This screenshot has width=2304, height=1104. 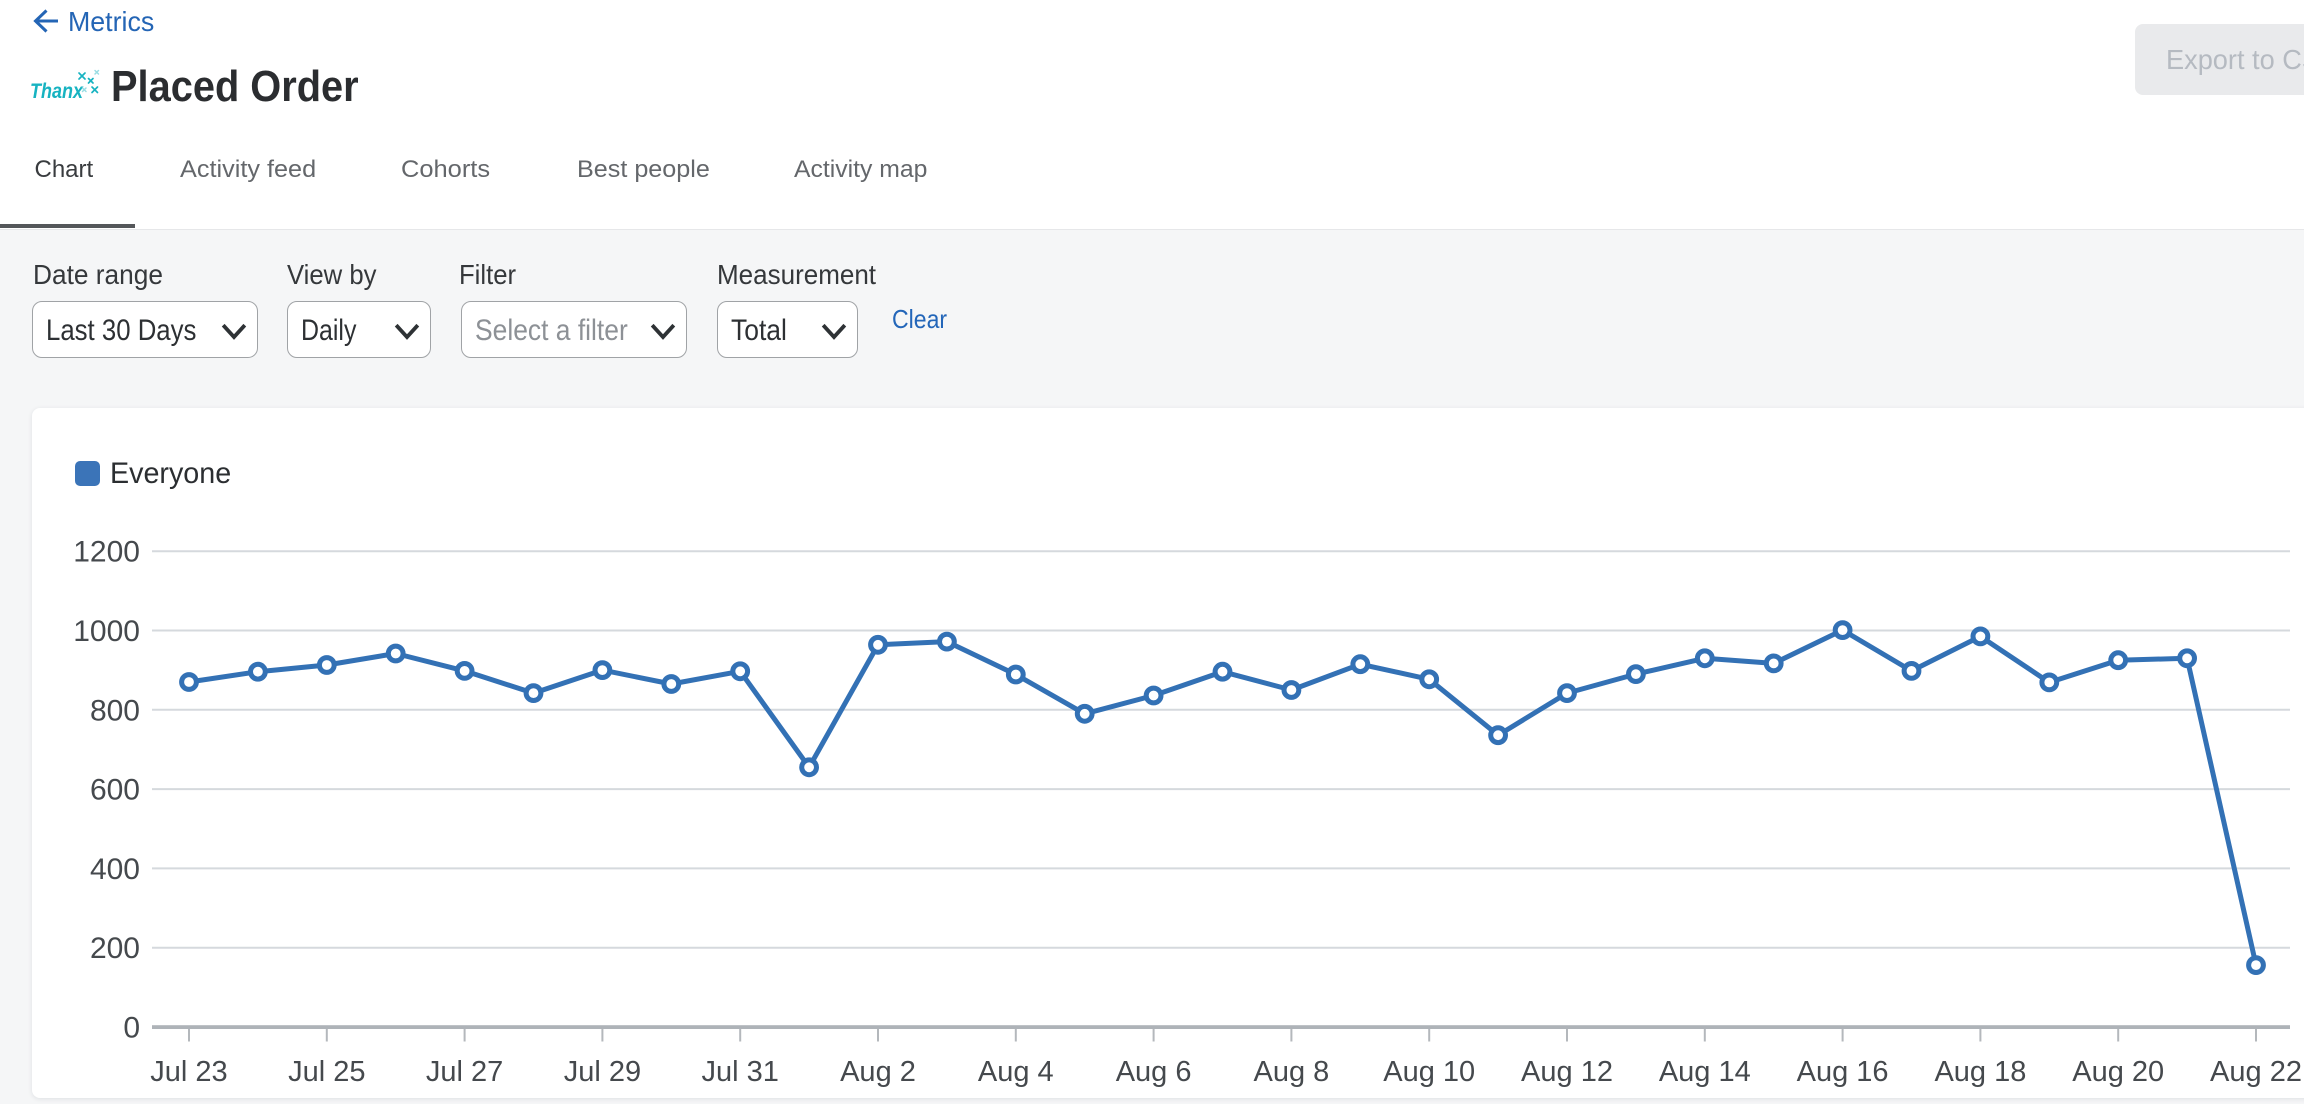 I want to click on svg-text: Aug 16, so click(x=1843, y=1072).